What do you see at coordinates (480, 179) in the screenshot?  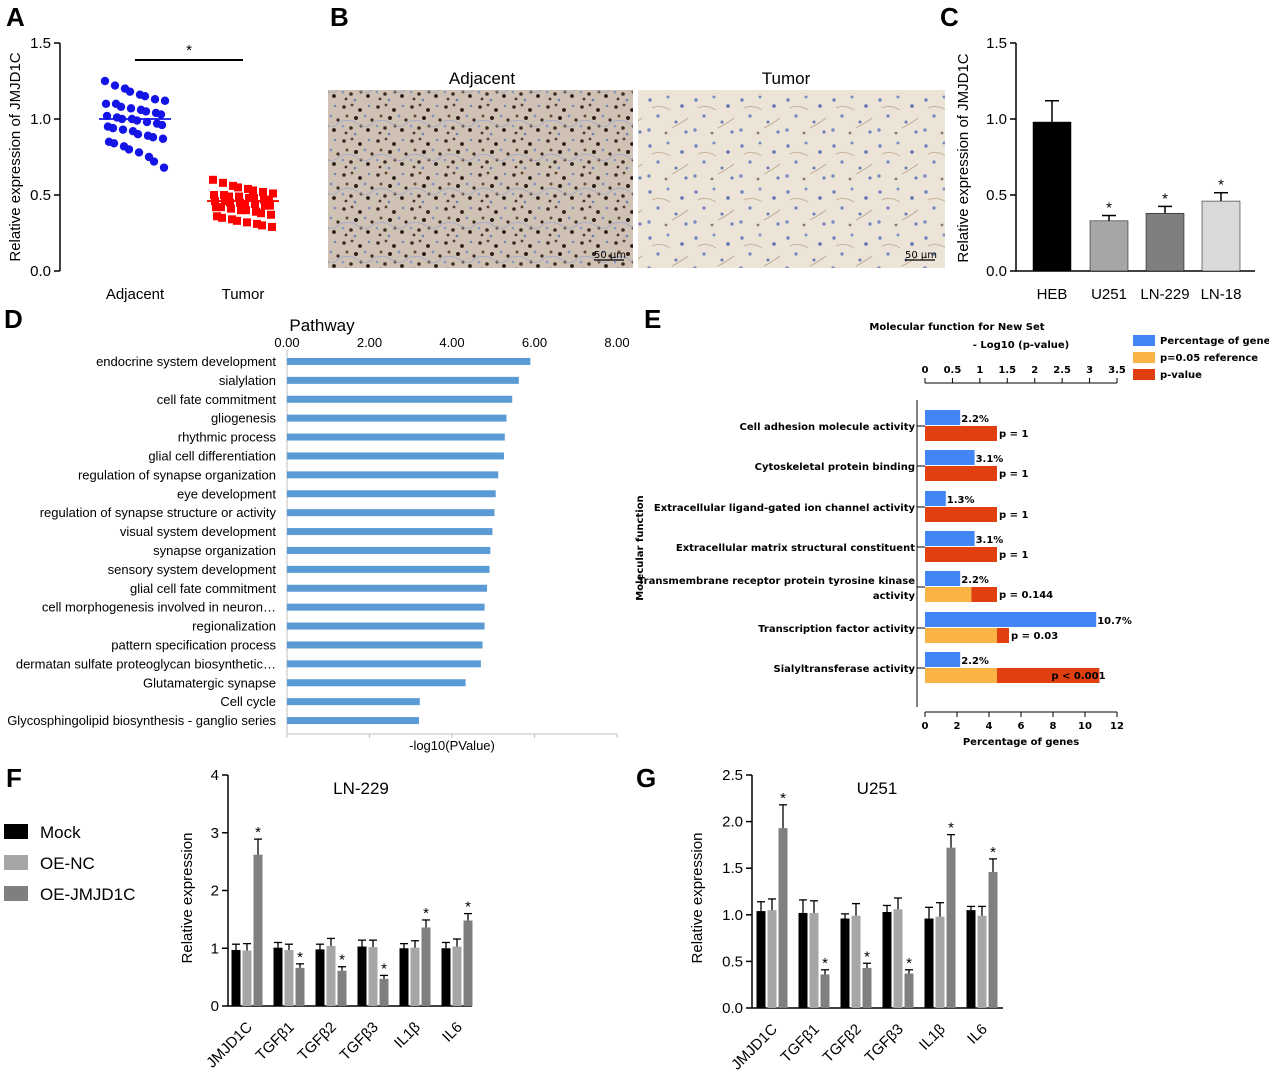 I see `b-image-adjacent` at bounding box center [480, 179].